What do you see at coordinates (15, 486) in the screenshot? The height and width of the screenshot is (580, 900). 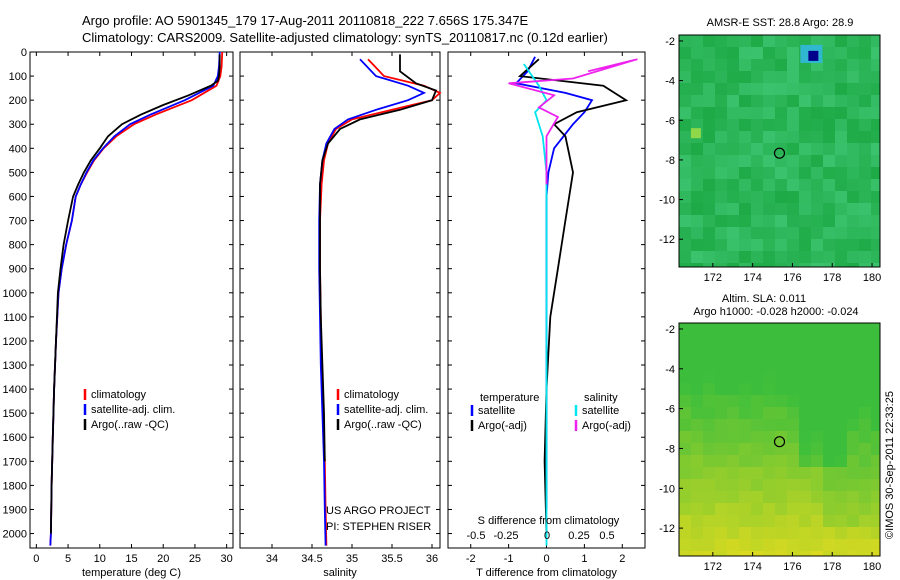 I see `depth-tick-label: 1800` at bounding box center [15, 486].